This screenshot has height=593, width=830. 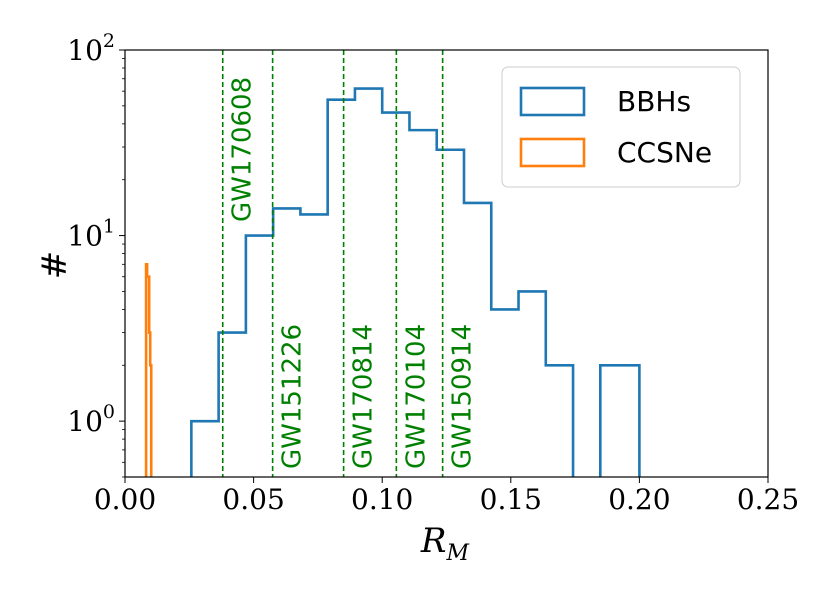 What do you see at coordinates (253, 499) in the screenshot?
I see `x-tick-label: 0.05` at bounding box center [253, 499].